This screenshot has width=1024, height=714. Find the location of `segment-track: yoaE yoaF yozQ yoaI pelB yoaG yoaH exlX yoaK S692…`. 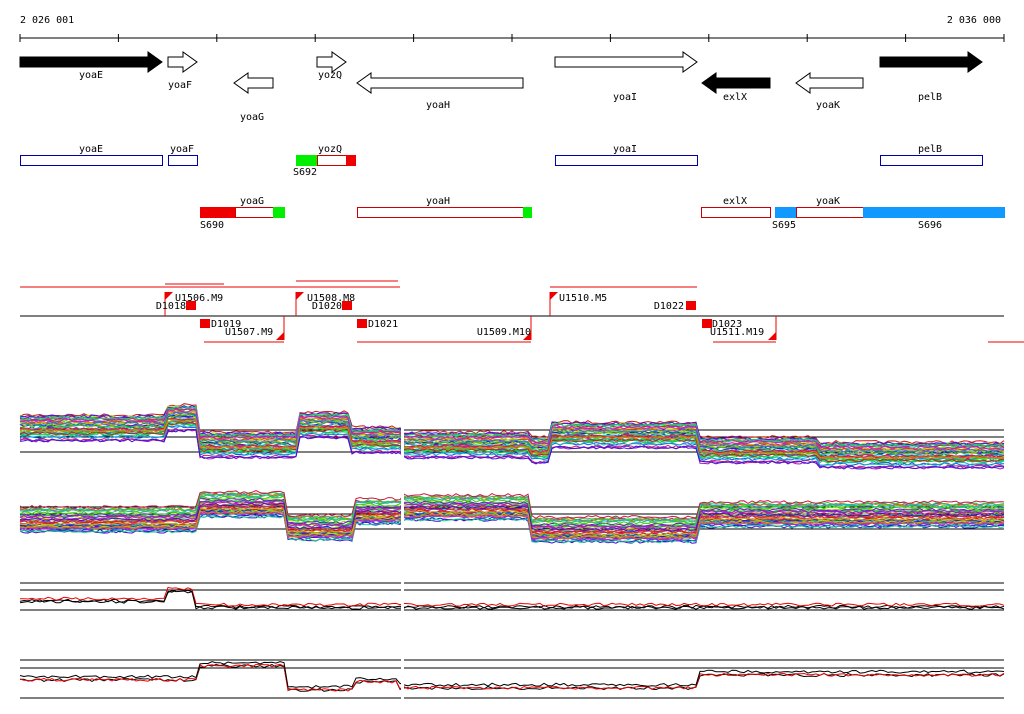

segment-track: yoaE yoaF yozQ yoaI pelB yoaG yoaH exlX yoaK S692… is located at coordinates (512, 187).